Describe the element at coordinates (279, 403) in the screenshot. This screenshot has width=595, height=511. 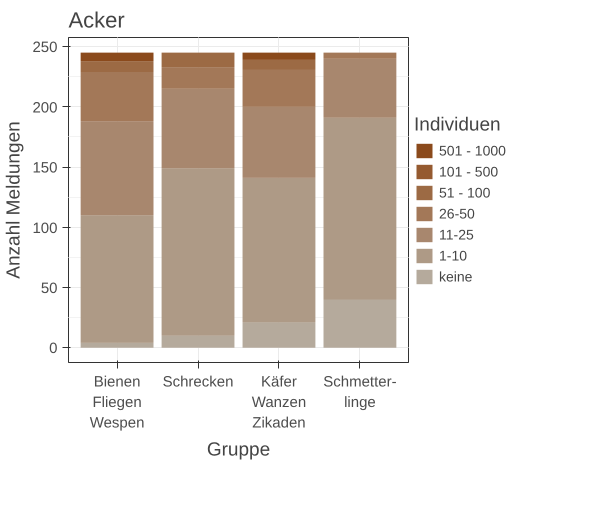
I see `x-tick-label: Käfer Wanzen Zikaden` at that location.